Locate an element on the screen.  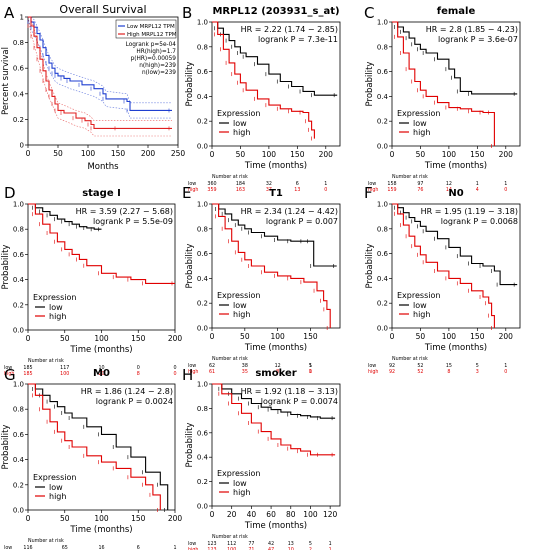
risk-value: 61 is located at coordinates (212, 372).